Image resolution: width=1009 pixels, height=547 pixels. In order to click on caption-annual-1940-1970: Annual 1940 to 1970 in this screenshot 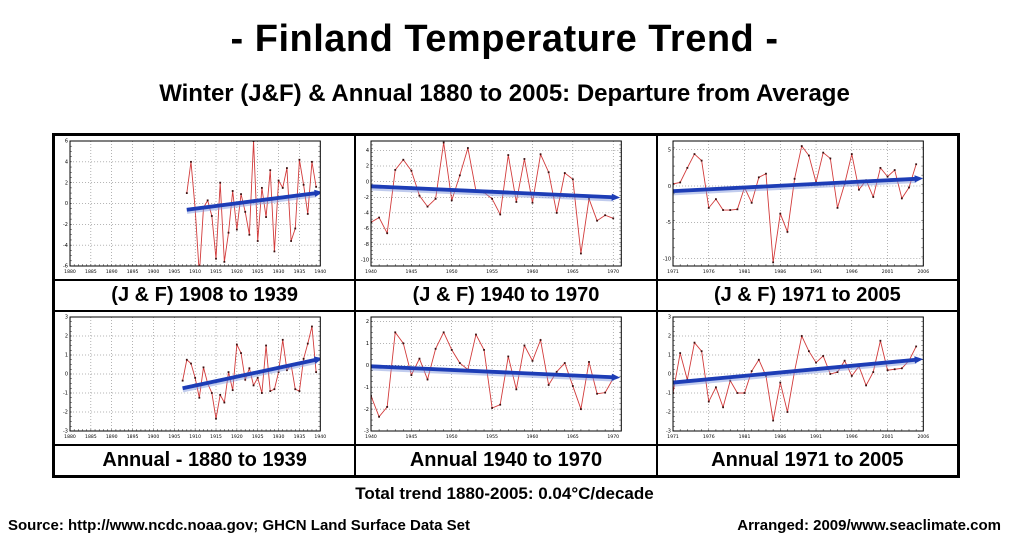, I will do `click(506, 460)`.